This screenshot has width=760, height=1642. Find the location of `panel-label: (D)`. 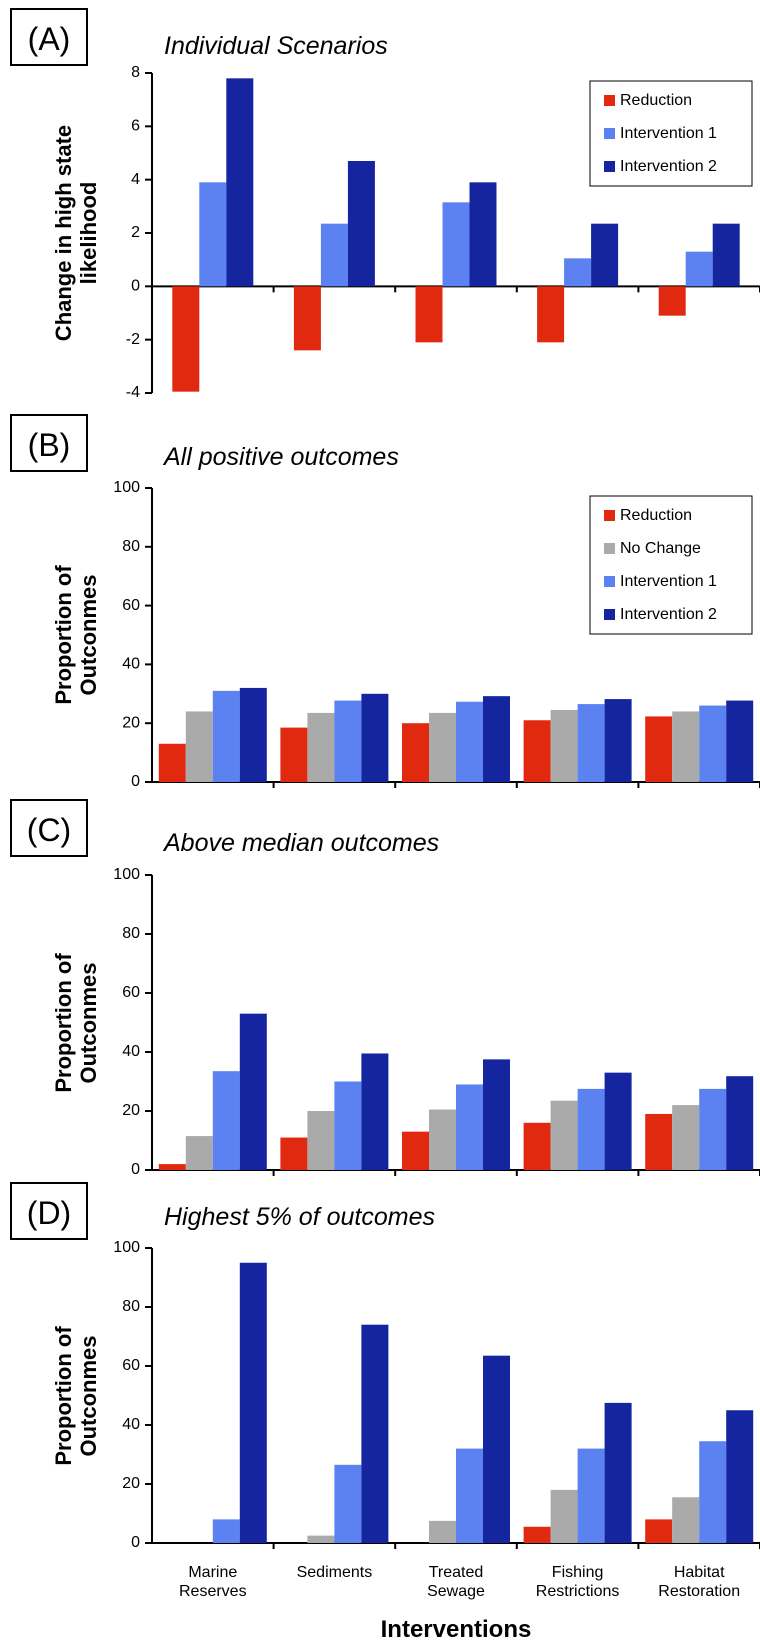

panel-label: (D) is located at coordinates (49, 1211).